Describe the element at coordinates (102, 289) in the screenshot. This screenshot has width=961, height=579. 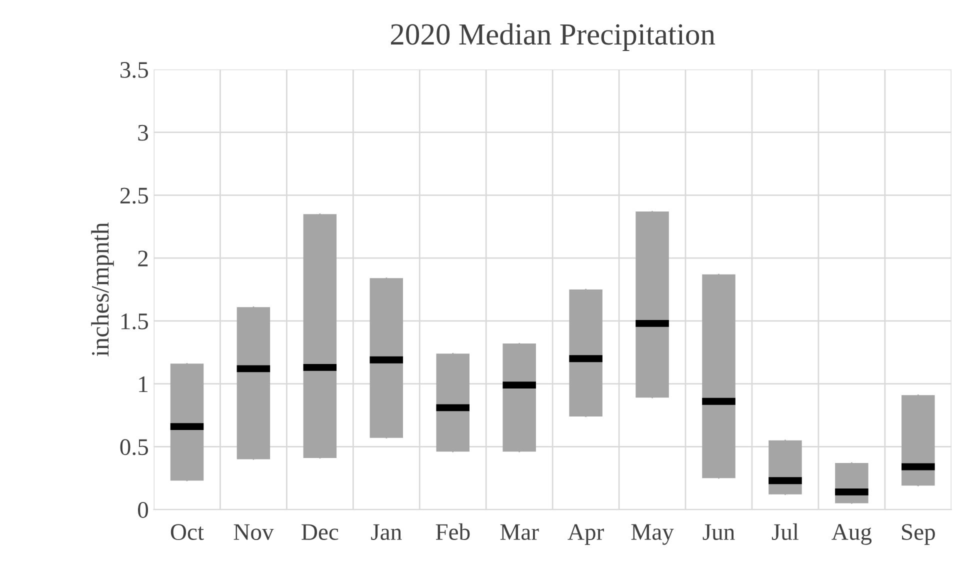
I see `y-axis-title: inches/mpnth` at that location.